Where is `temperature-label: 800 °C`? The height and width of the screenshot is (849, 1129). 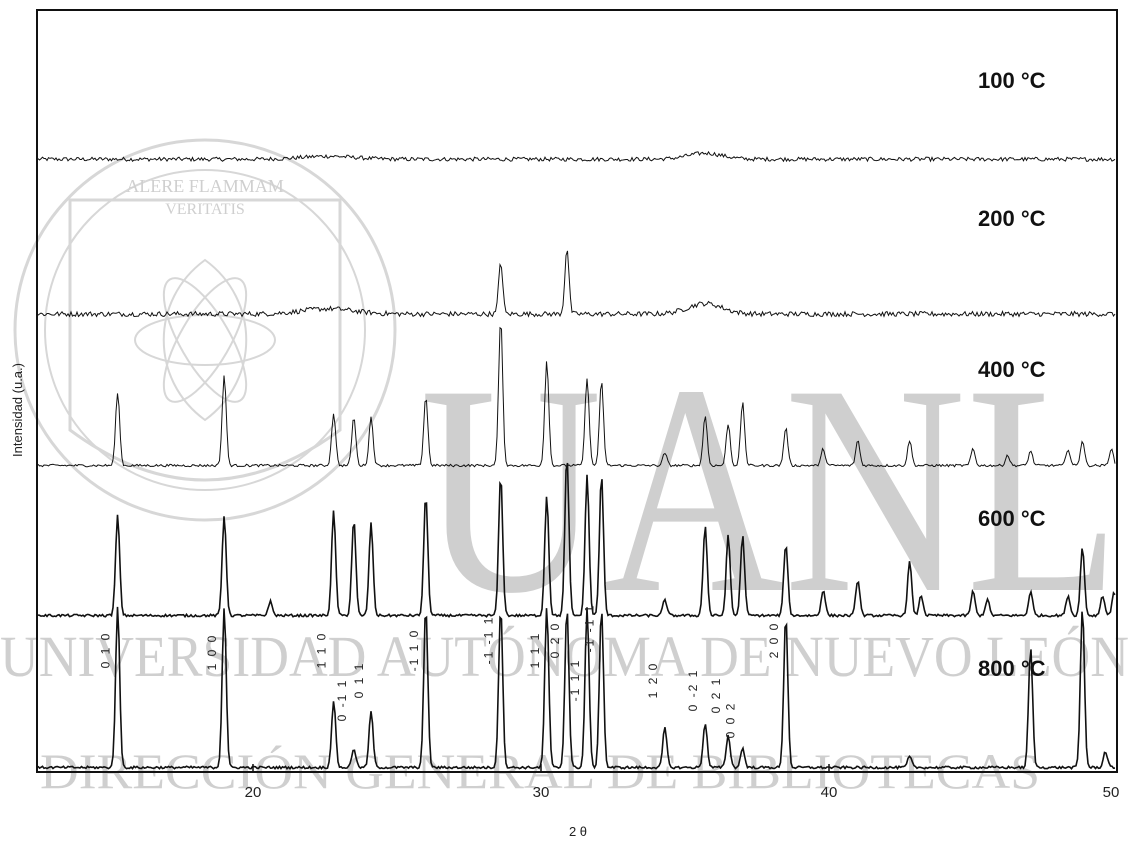 temperature-label: 800 °C is located at coordinates (1012, 668).